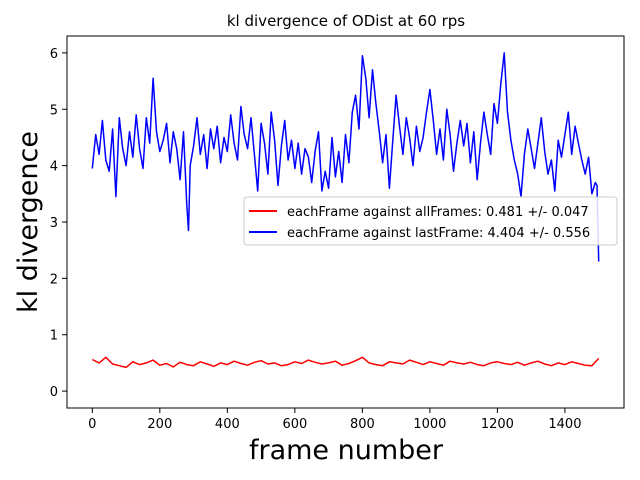 This screenshot has height=480, width=640. What do you see at coordinates (227, 424) in the screenshot?
I see `x-tick-label: 400` at bounding box center [227, 424].